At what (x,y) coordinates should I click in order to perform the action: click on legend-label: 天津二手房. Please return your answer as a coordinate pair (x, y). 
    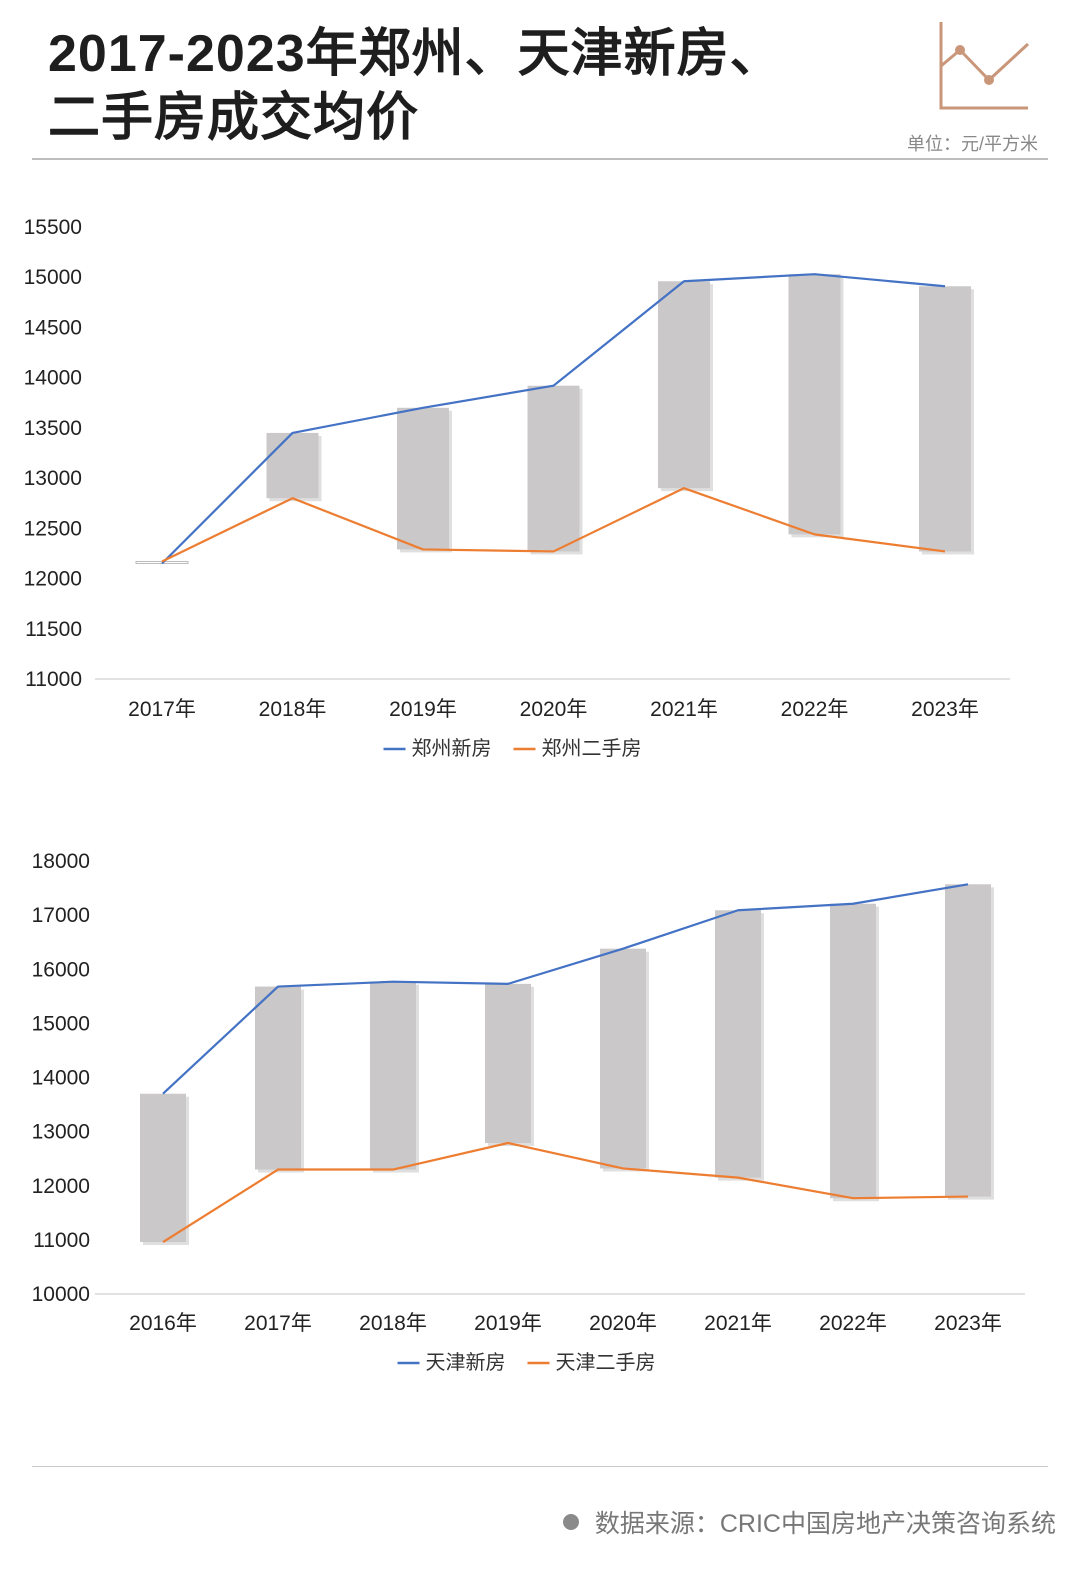
    Looking at the image, I should click on (606, 1362).